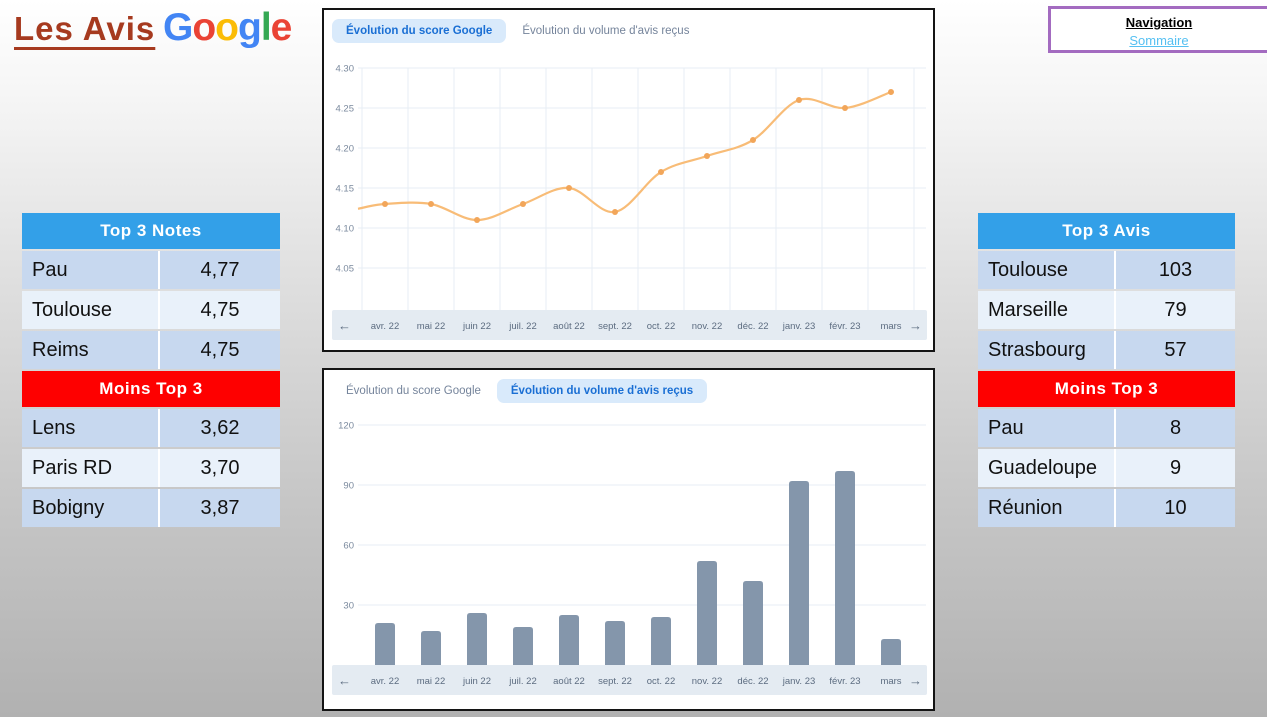 The height and width of the screenshot is (717, 1267). Describe the element at coordinates (1175, 467) in the screenshot. I see `row-value: 9` at that location.